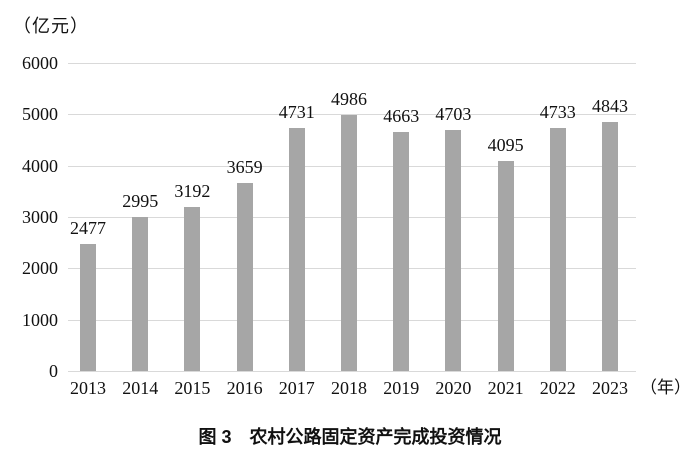 This screenshot has height=465, width=700. I want to click on x-tick-label: 2017, so click(296, 388).